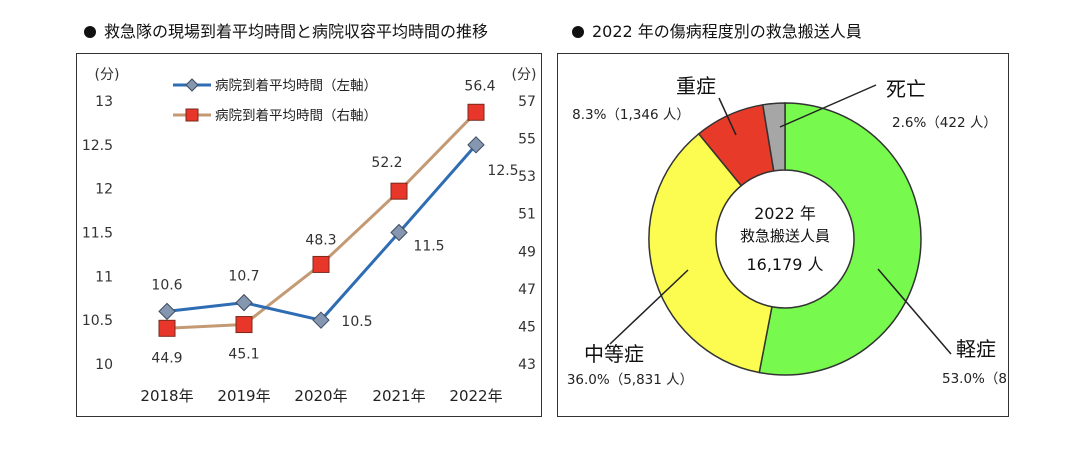  I want to click on donut-center-line: 16,179 人, so click(784, 264).